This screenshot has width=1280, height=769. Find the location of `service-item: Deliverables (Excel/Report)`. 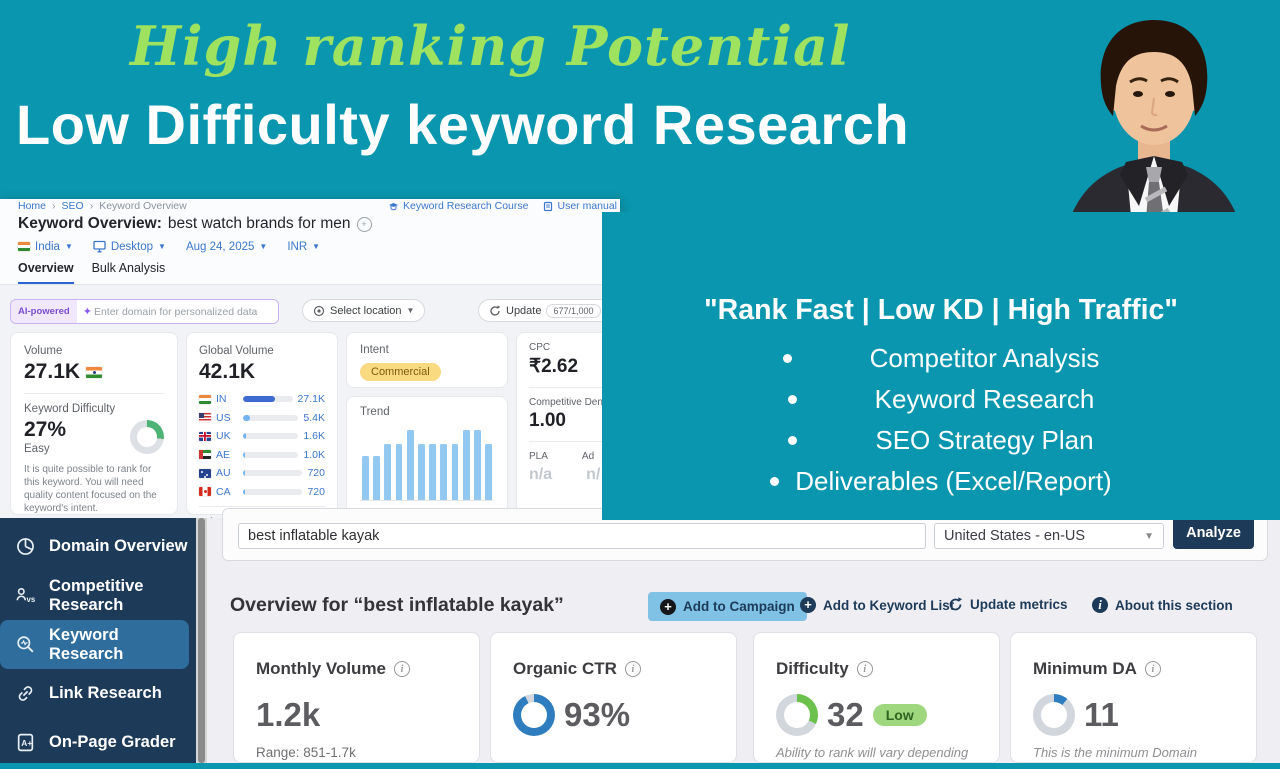

service-item: Deliverables (Excel/Report) is located at coordinates (941, 481).